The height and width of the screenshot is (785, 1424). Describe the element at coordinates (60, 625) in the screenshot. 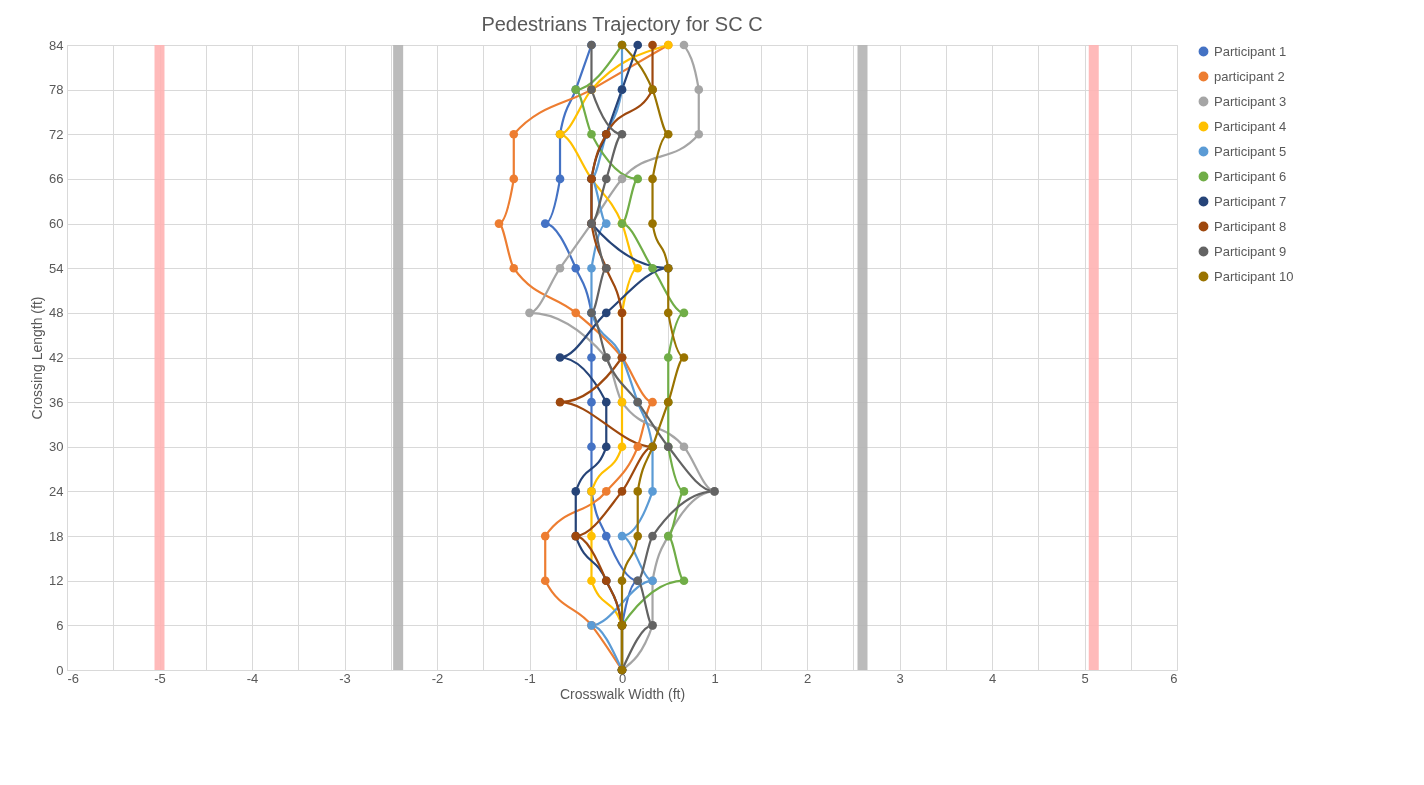

I see `y-tick-label: 6` at that location.